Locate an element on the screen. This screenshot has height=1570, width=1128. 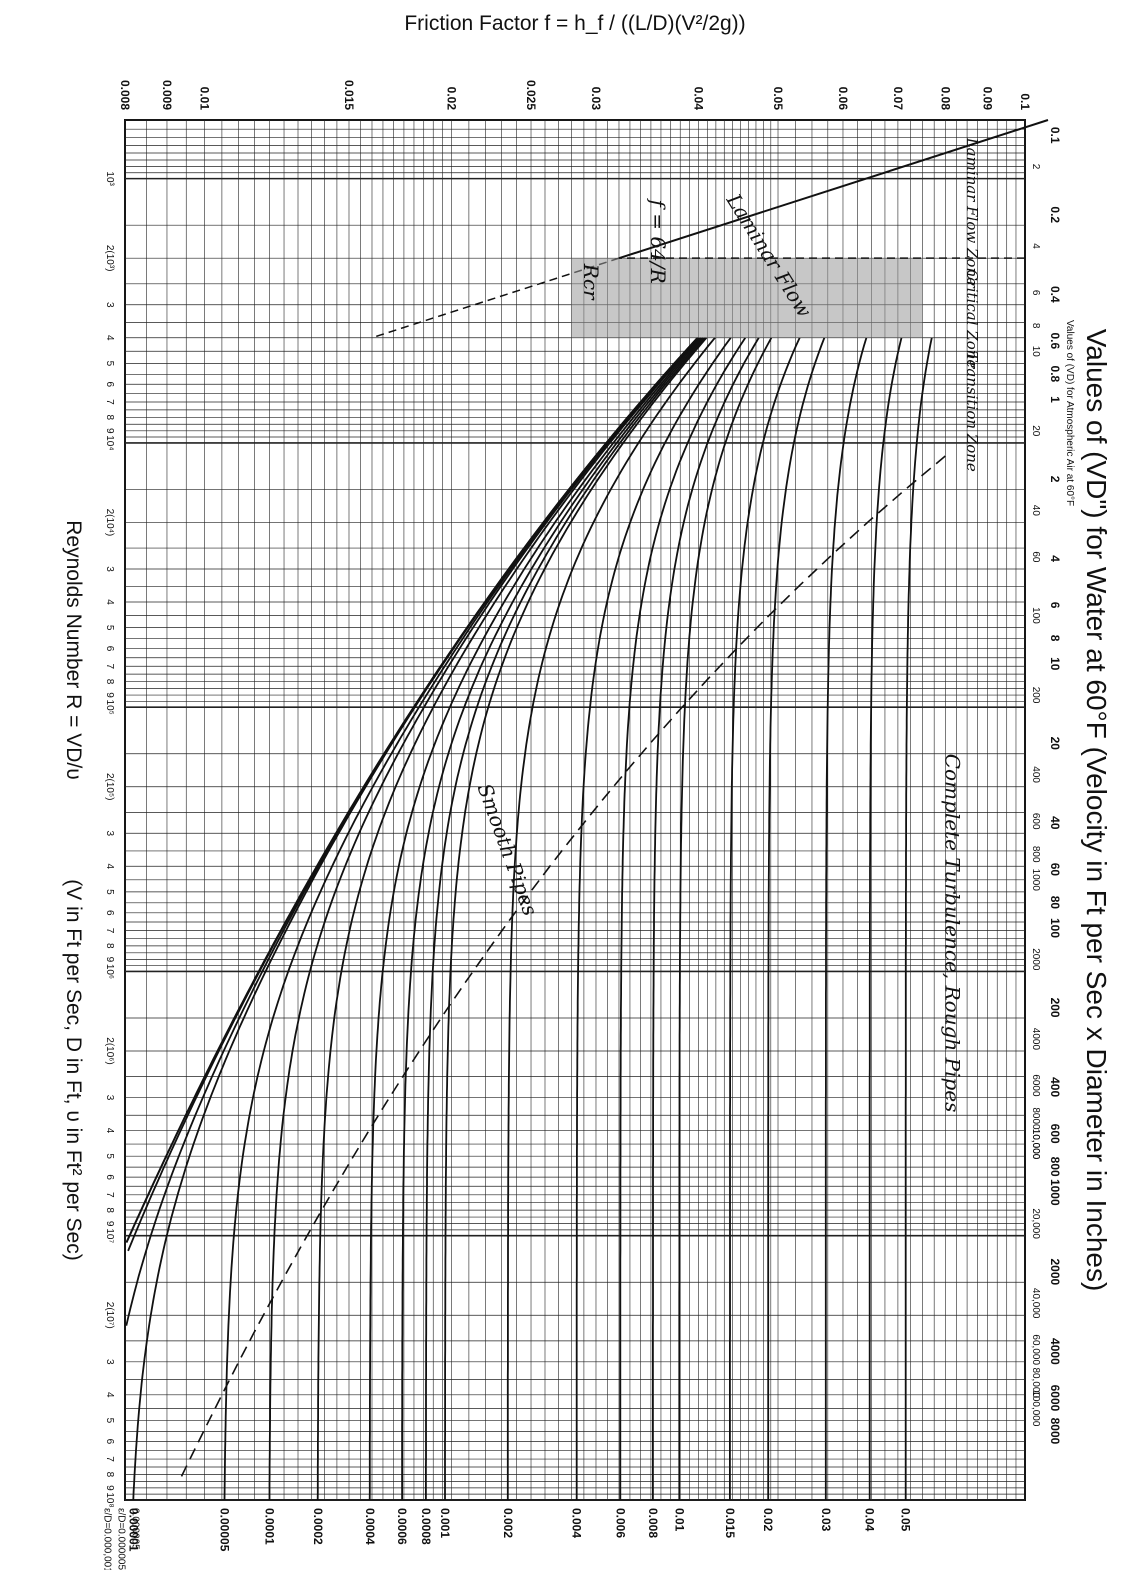
water-vd-tick: 0.1 is located at coordinates (1055, 135).